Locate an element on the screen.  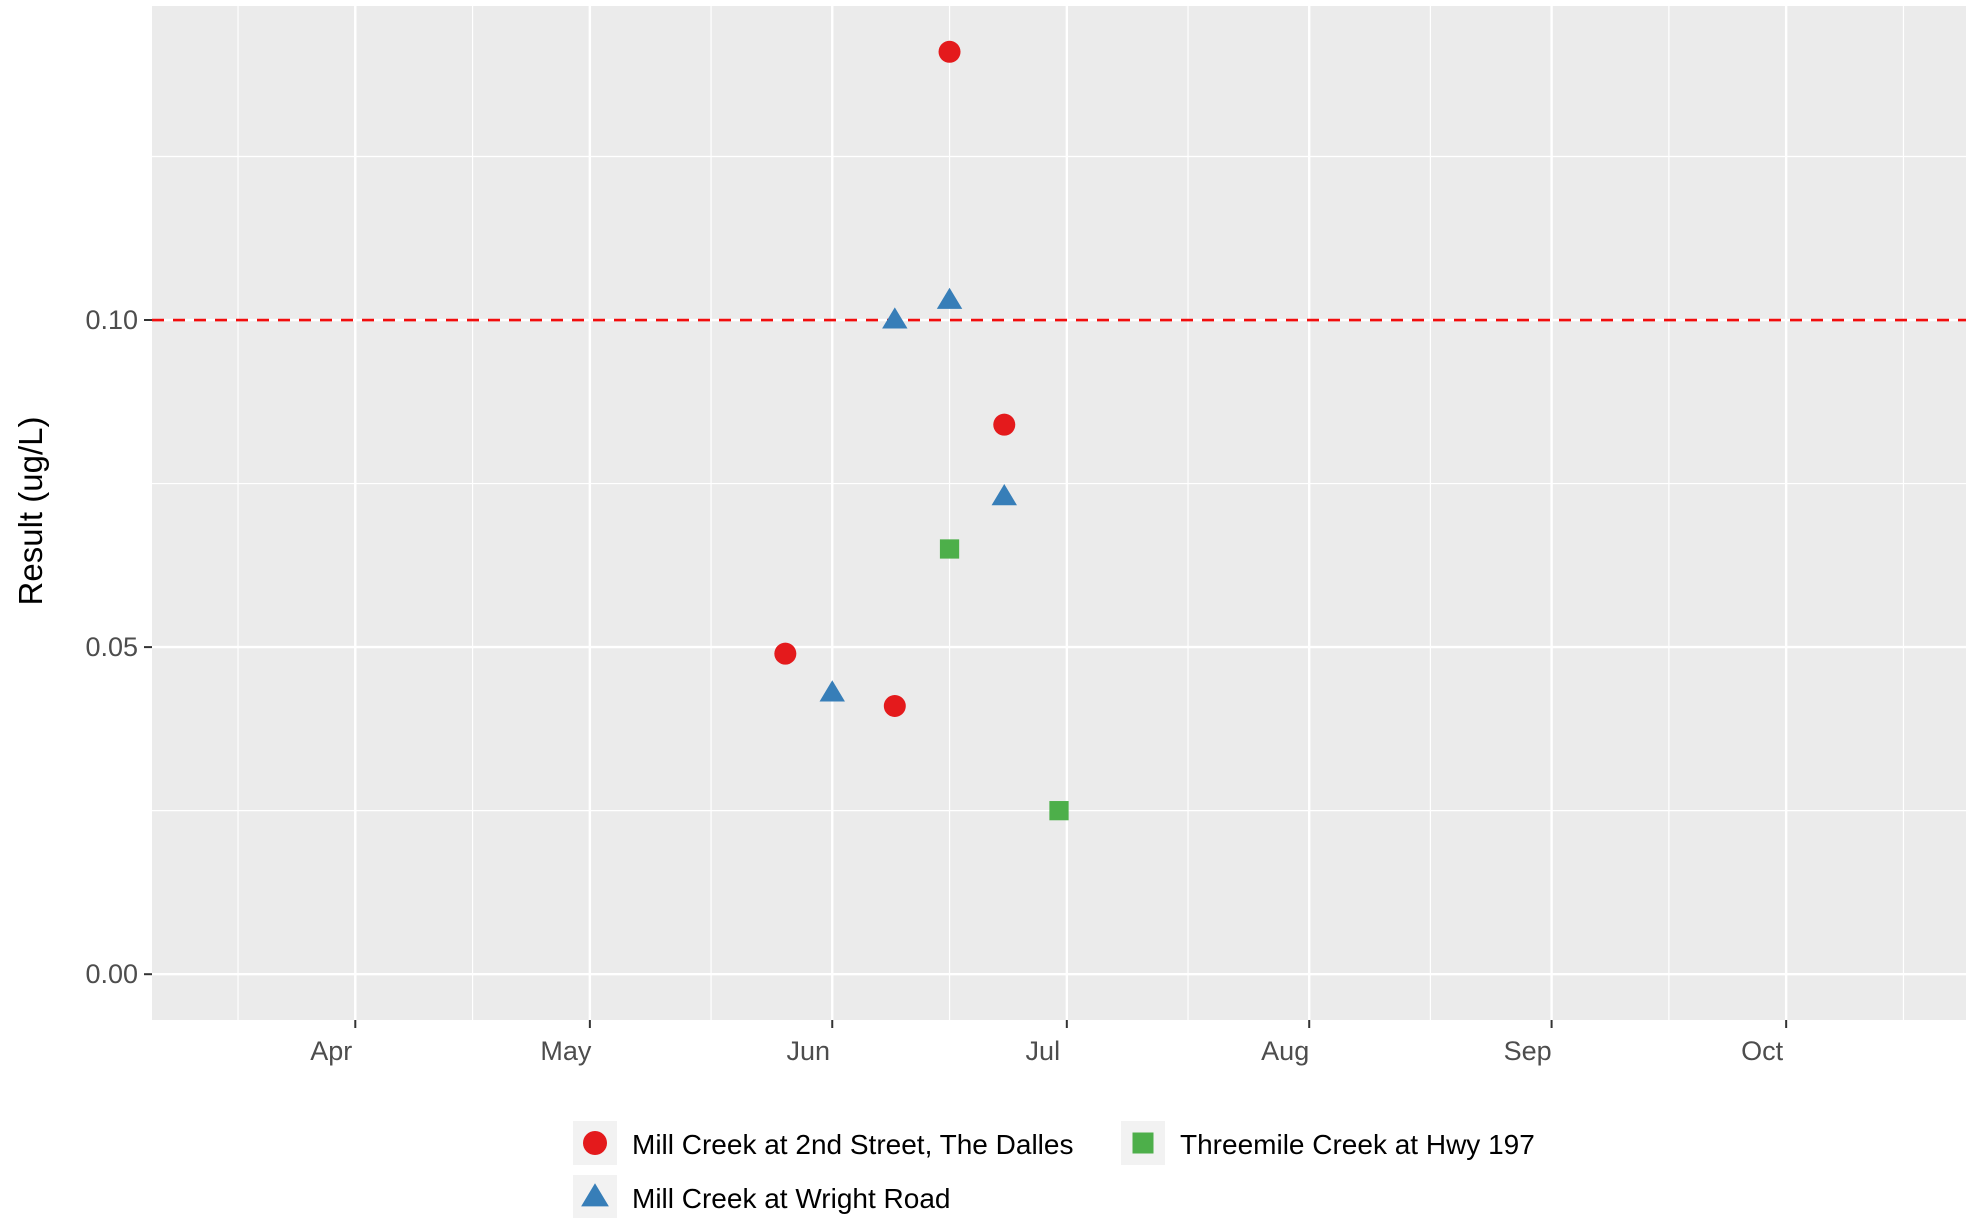
x-tick-label: Aug is located at coordinates (1285, 1051).